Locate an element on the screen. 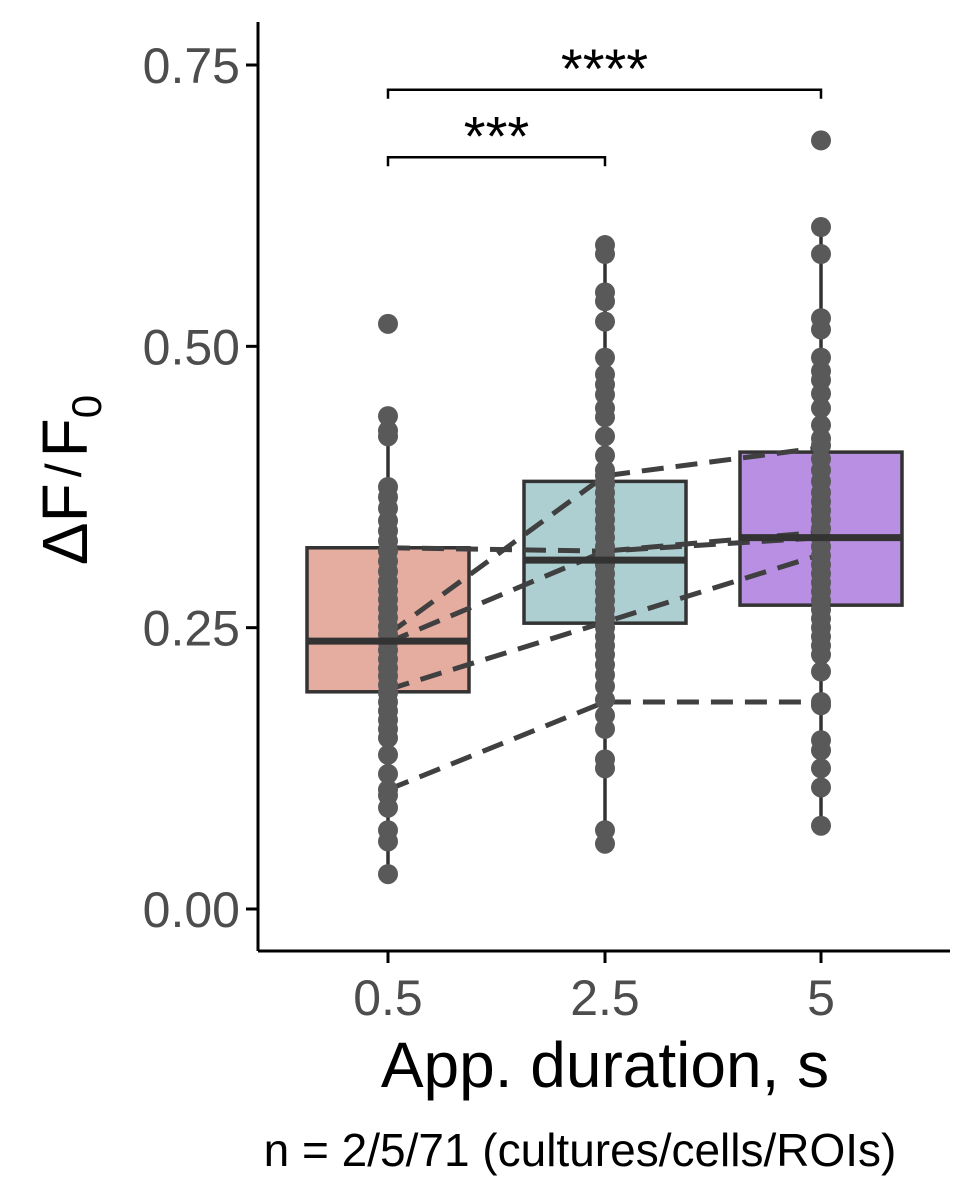  significance-label: *** is located at coordinates (496, 135).